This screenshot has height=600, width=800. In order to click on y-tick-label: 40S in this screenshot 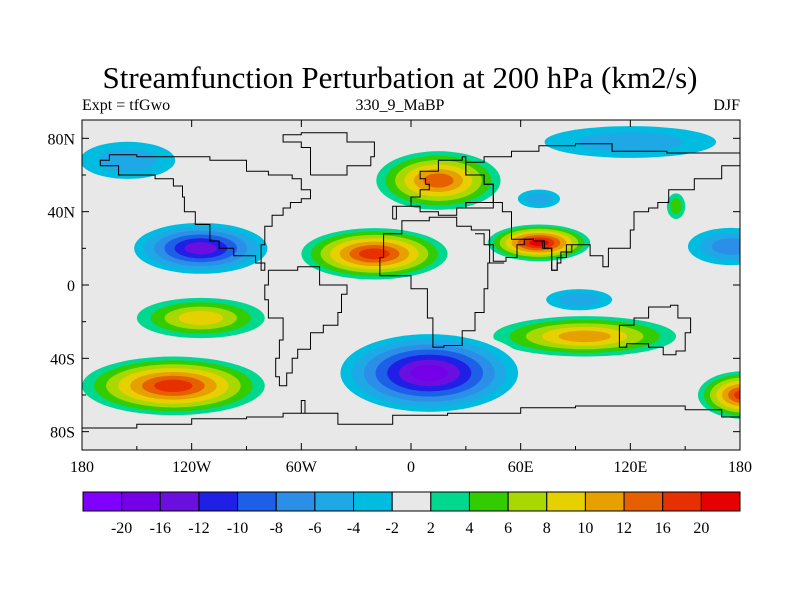, I will do `click(62, 359)`.